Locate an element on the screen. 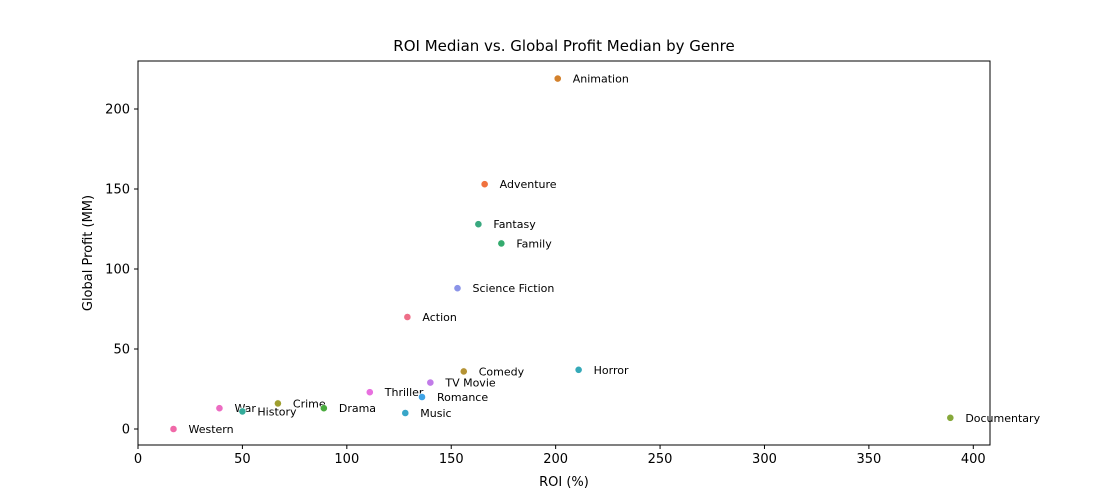 This screenshot has height=500, width=1100. y-tick-label: 100 is located at coordinates (117, 270).